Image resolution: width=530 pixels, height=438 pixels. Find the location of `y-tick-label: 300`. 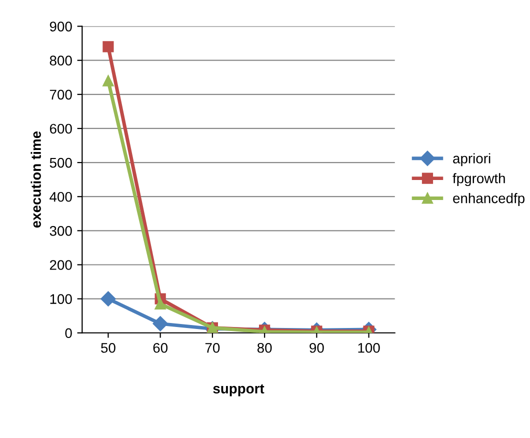

y-tick-label: 300 is located at coordinates (61, 231).